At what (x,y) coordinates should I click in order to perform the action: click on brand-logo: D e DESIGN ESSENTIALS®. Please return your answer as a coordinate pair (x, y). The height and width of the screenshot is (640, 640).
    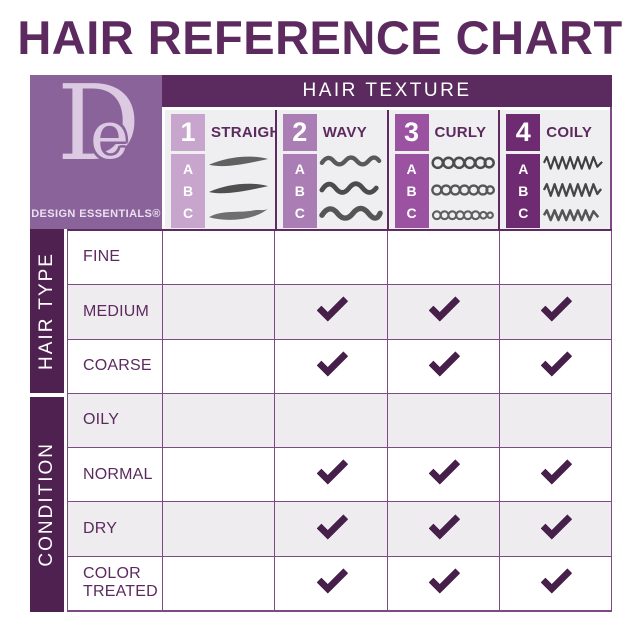
    Looking at the image, I should click on (96, 150).